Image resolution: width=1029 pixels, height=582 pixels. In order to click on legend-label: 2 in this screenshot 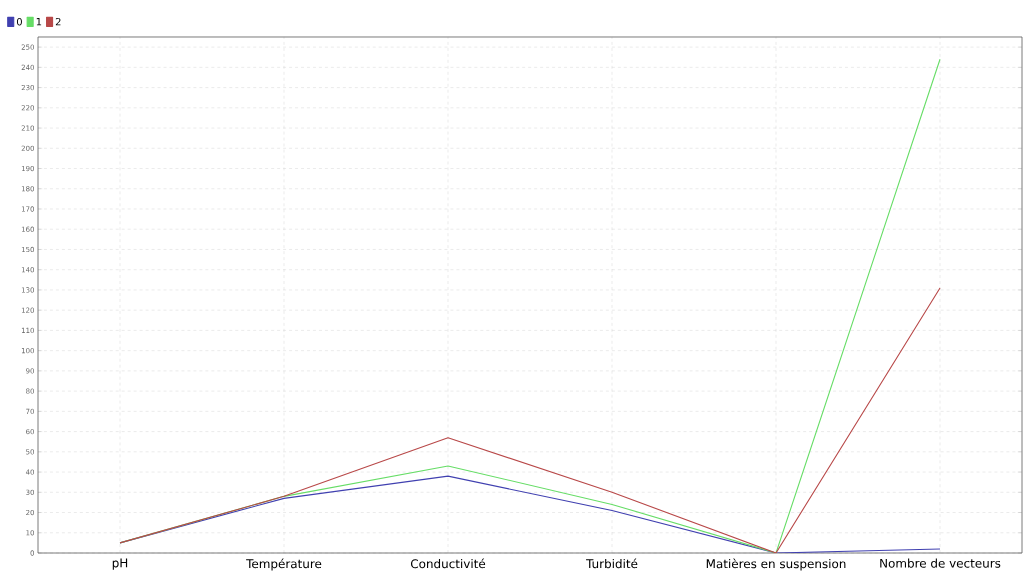, I will do `click(58, 21)`.